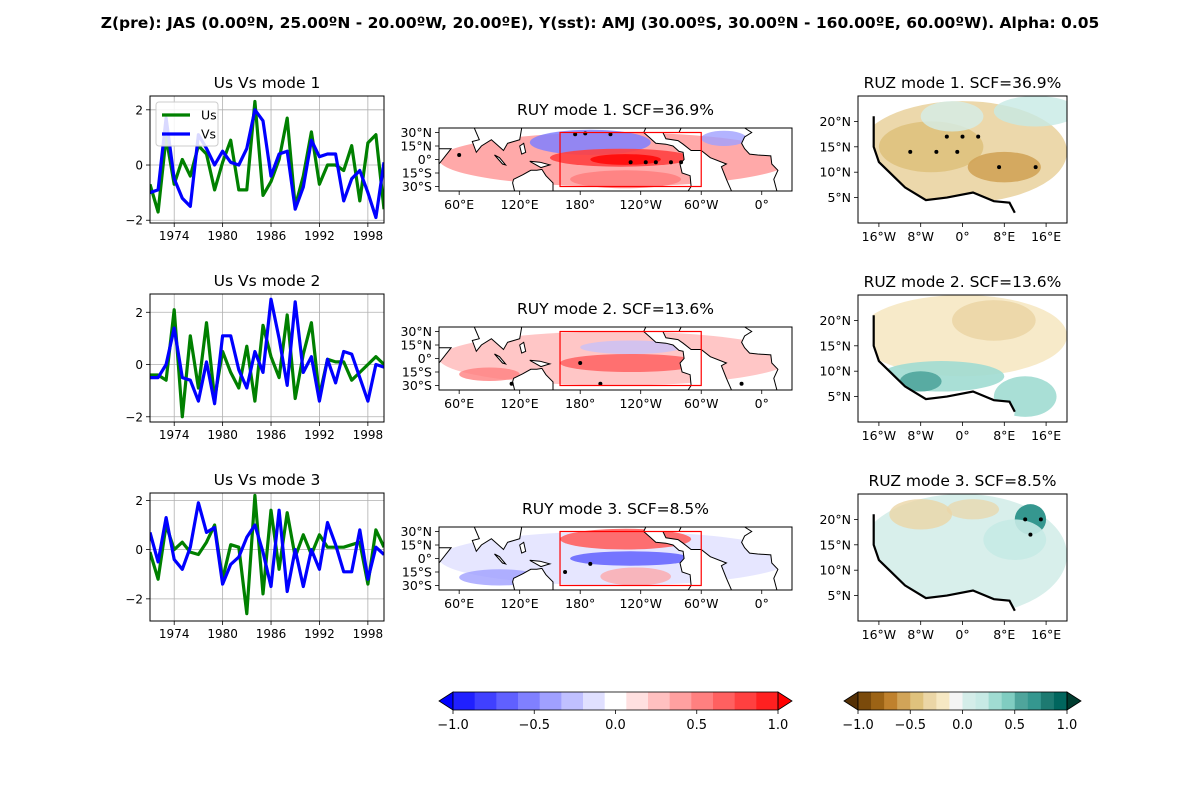  What do you see at coordinates (267, 281) in the screenshot?
I see `chart-title: Us Vs mode 2` at bounding box center [267, 281].